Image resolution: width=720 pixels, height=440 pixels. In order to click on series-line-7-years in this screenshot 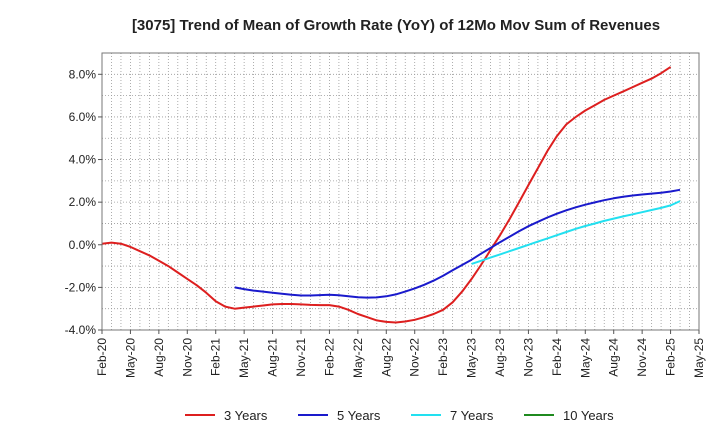, I will do `click(576, 232)`.